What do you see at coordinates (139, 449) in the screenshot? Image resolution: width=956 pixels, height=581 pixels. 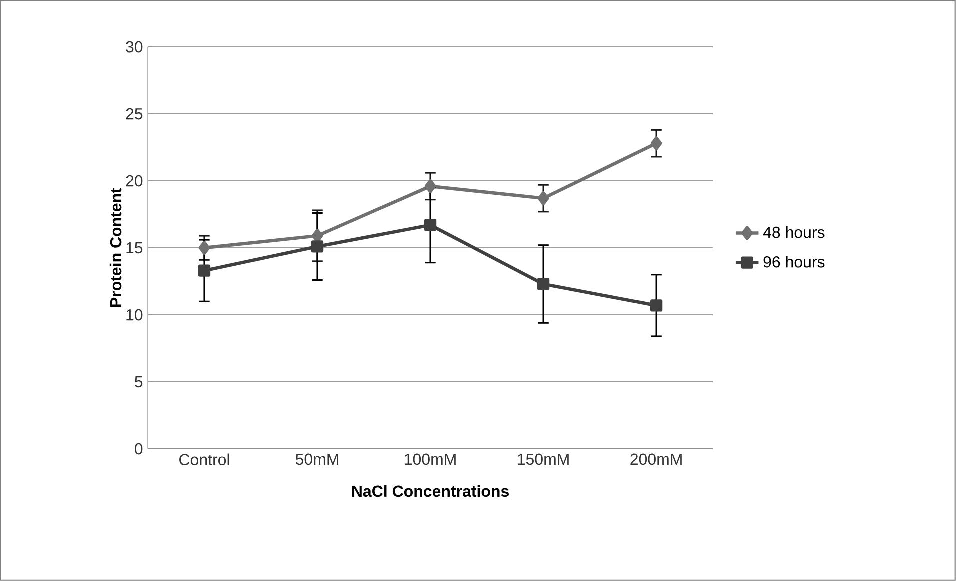 I see `y-tick-label: 0` at bounding box center [139, 449].